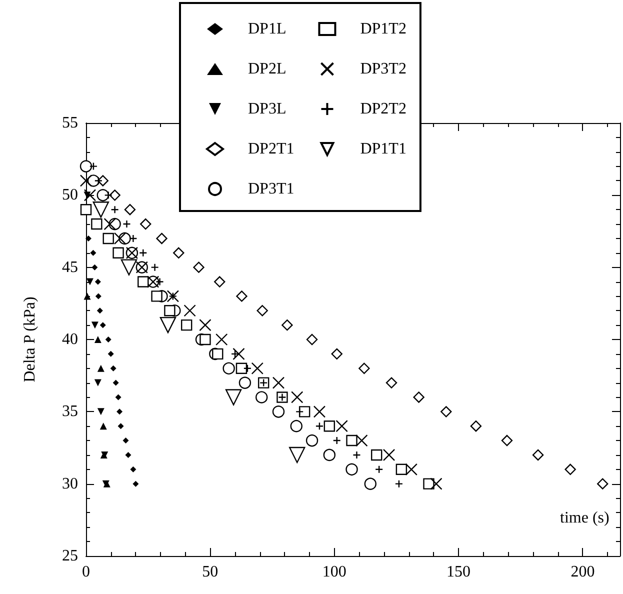 The width and height of the screenshot is (623, 594). Describe the element at coordinates (70, 339) in the screenshot. I see `y-tick-label: 40` at that location.